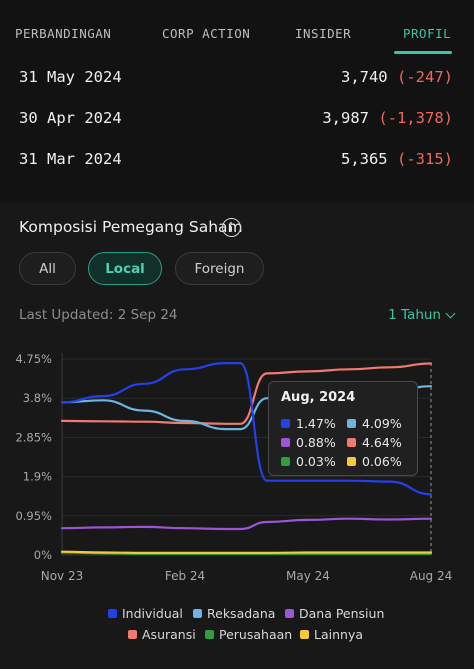  I want to click on row-value-group: 5,365 (-315), so click(397, 159).